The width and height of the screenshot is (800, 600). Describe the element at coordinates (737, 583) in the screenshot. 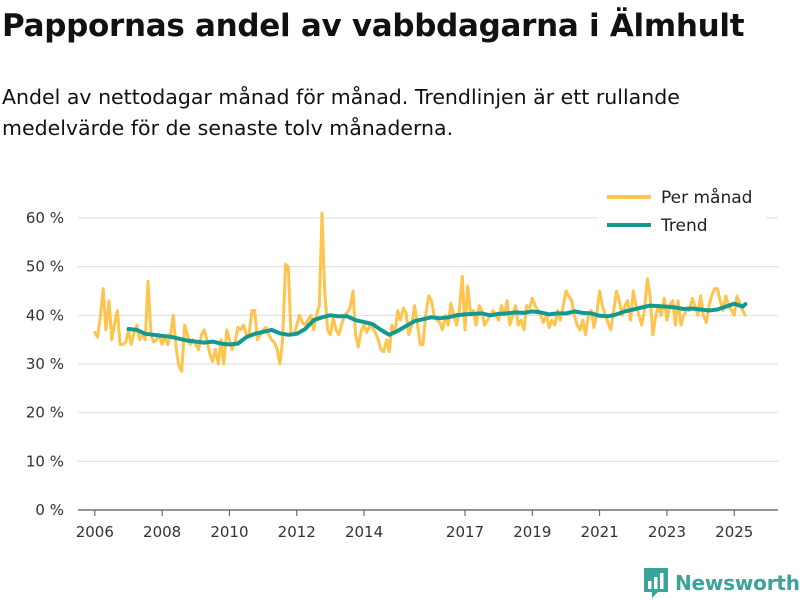

I see `newsworthy-logo-text: Newsworthy` at that location.